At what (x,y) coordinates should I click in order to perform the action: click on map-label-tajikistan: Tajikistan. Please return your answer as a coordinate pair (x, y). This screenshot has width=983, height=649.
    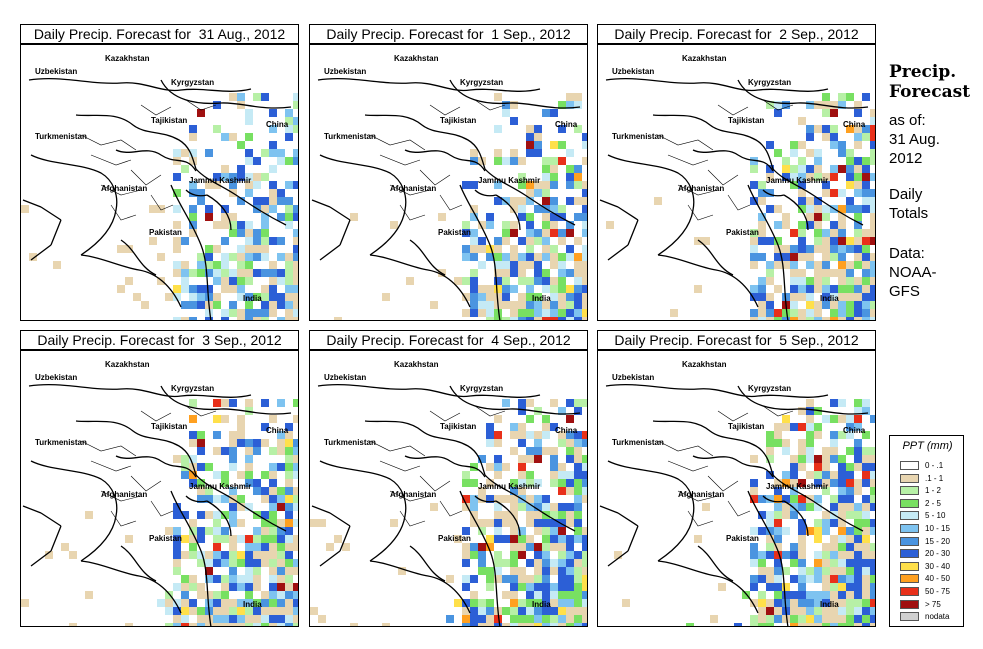
    Looking at the image, I should click on (169, 426).